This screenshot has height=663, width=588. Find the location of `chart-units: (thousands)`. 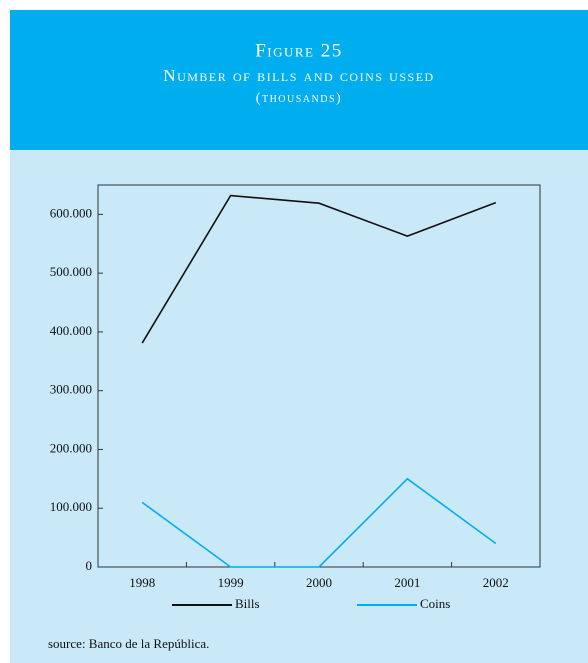

chart-units: (thousands) is located at coordinates (299, 98).